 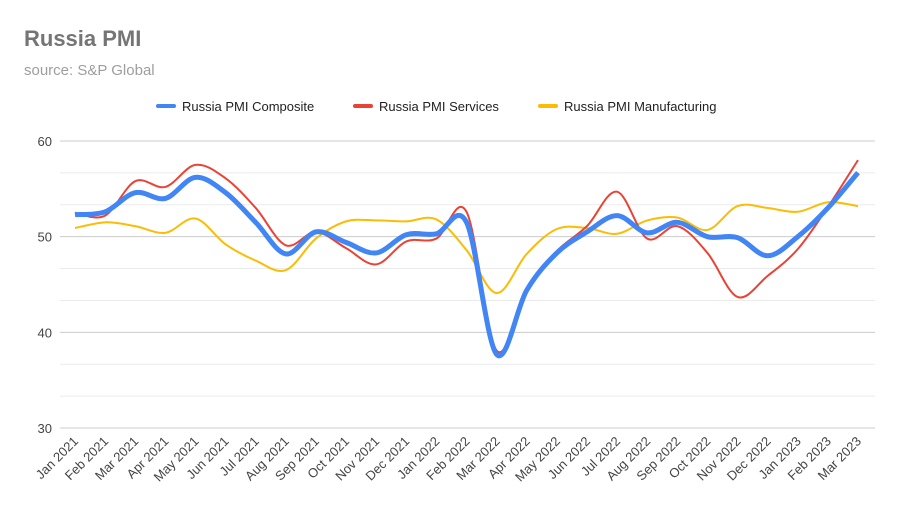 I want to click on legend-label: Russia PMI Manufacturing, so click(x=640, y=106).